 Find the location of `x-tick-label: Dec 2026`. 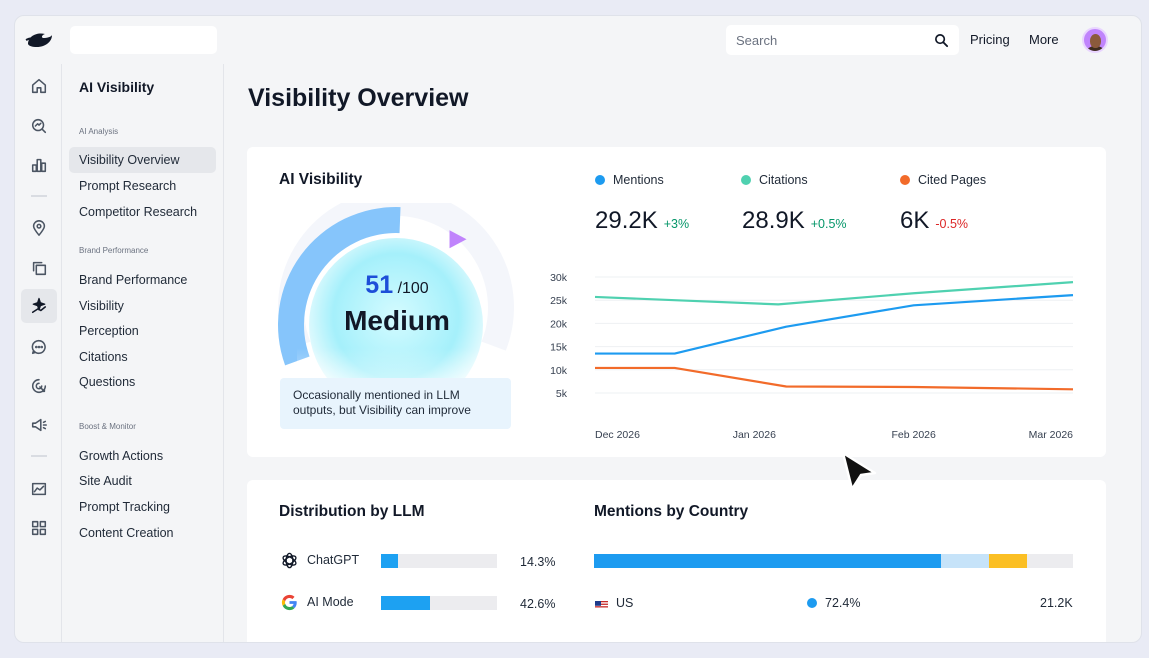

x-tick-label: Dec 2026 is located at coordinates (617, 435).